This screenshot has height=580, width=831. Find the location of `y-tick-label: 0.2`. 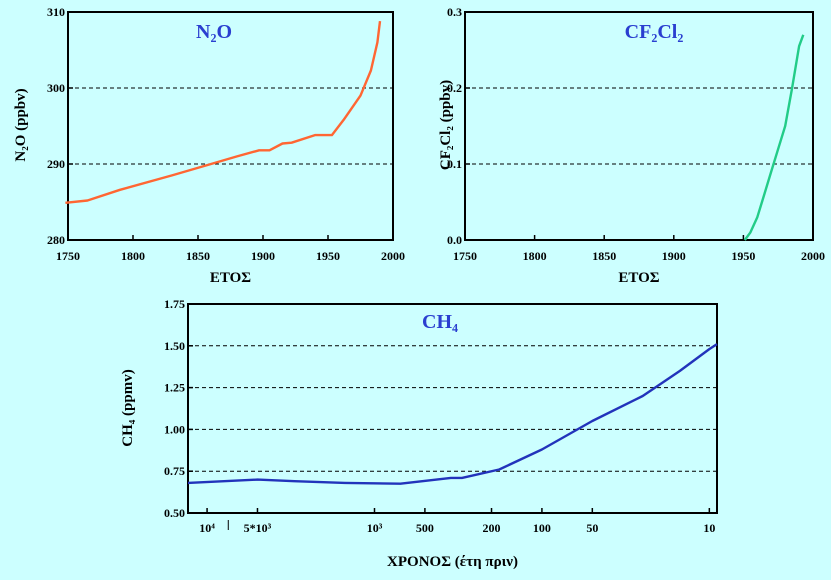

y-tick-label: 0.2 is located at coordinates (454, 88).